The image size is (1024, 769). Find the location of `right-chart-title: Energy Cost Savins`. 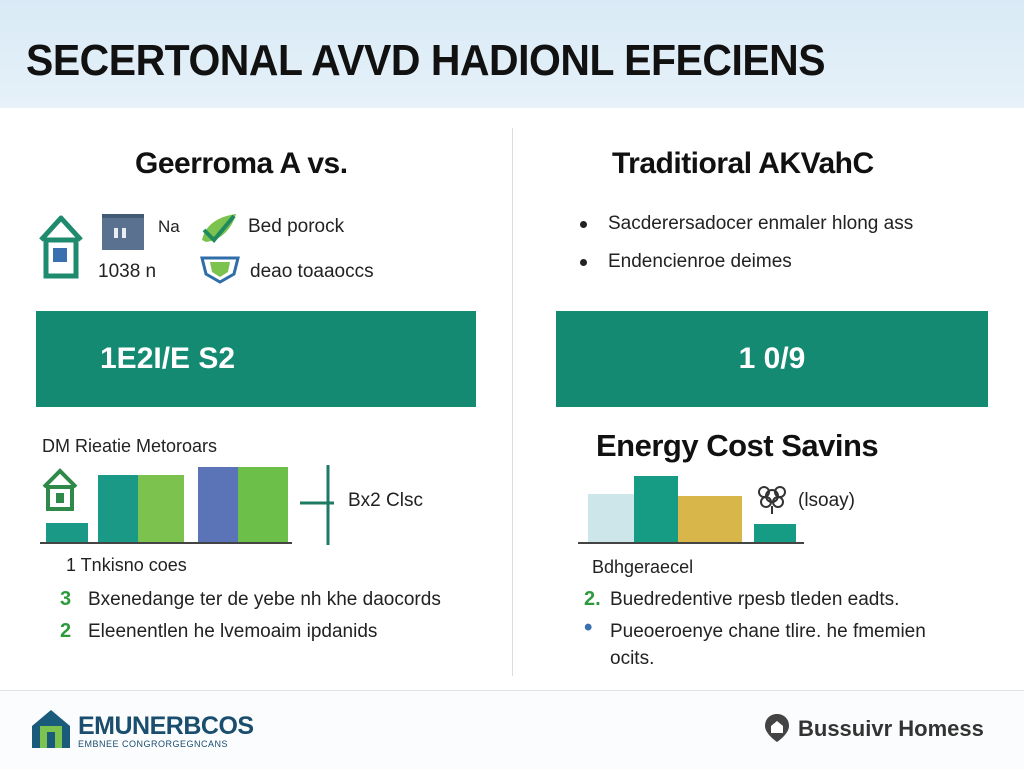

right-chart-title: Energy Cost Savins is located at coordinates (737, 445).